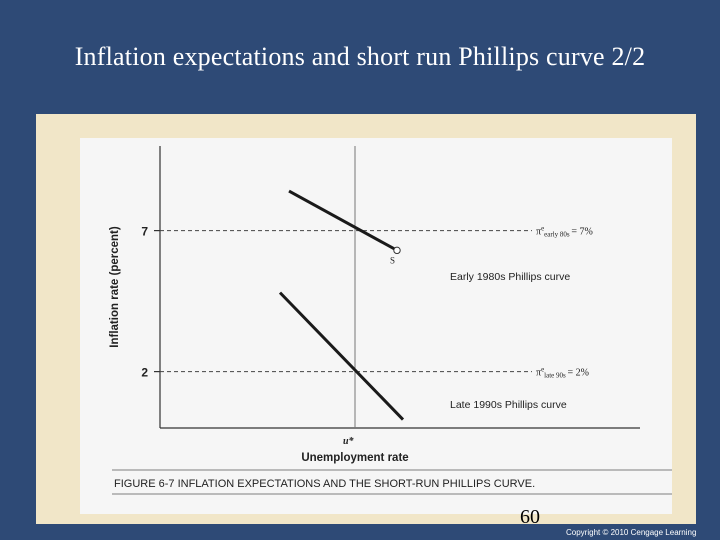 The image size is (720, 540). What do you see at coordinates (564, 232) in the screenshot?
I see `expectation-label: πeearly 80s = 7%` at bounding box center [564, 232].